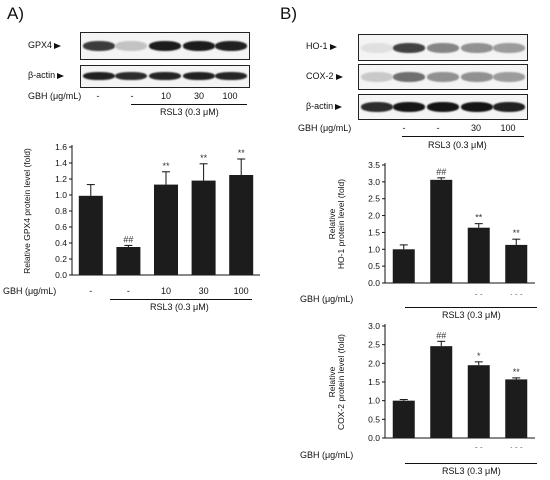  Describe the element at coordinates (42, 75) in the screenshot. I see `actin-label-a: β-actin` at that location.